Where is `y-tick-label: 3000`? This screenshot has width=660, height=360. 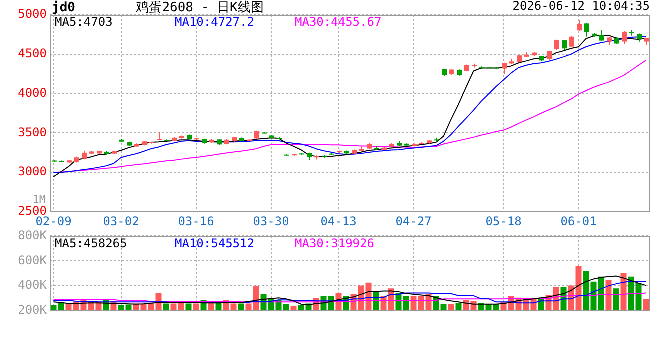
y-tick-label: 3000 is located at coordinates (32, 171).